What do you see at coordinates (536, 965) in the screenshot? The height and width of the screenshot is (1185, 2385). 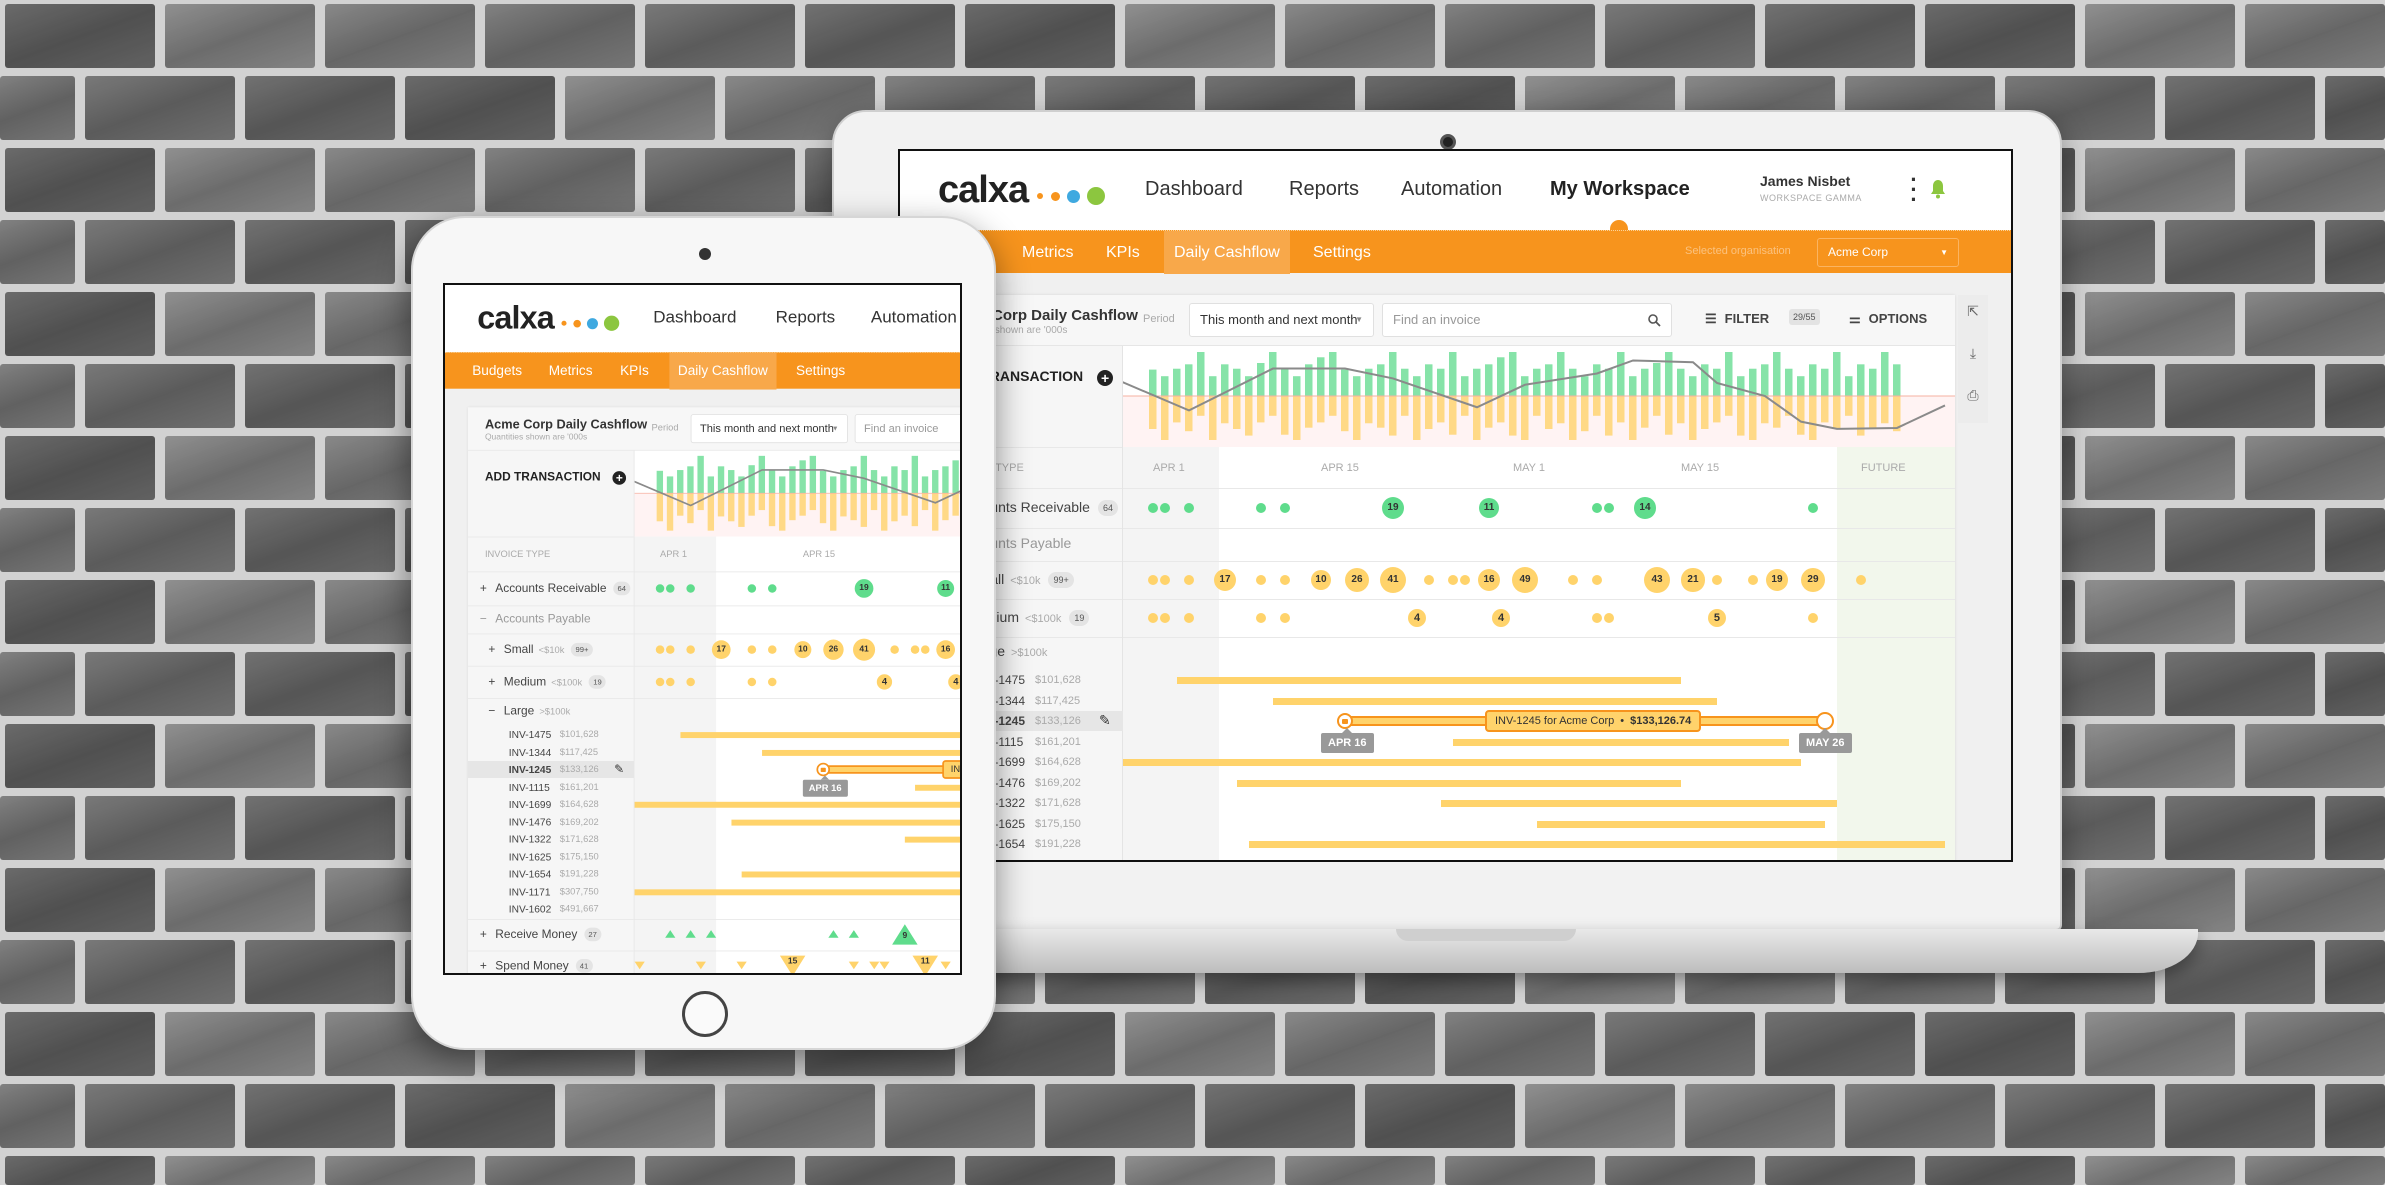 I see `row-label-spend_money: + Spend Money 41` at bounding box center [536, 965].